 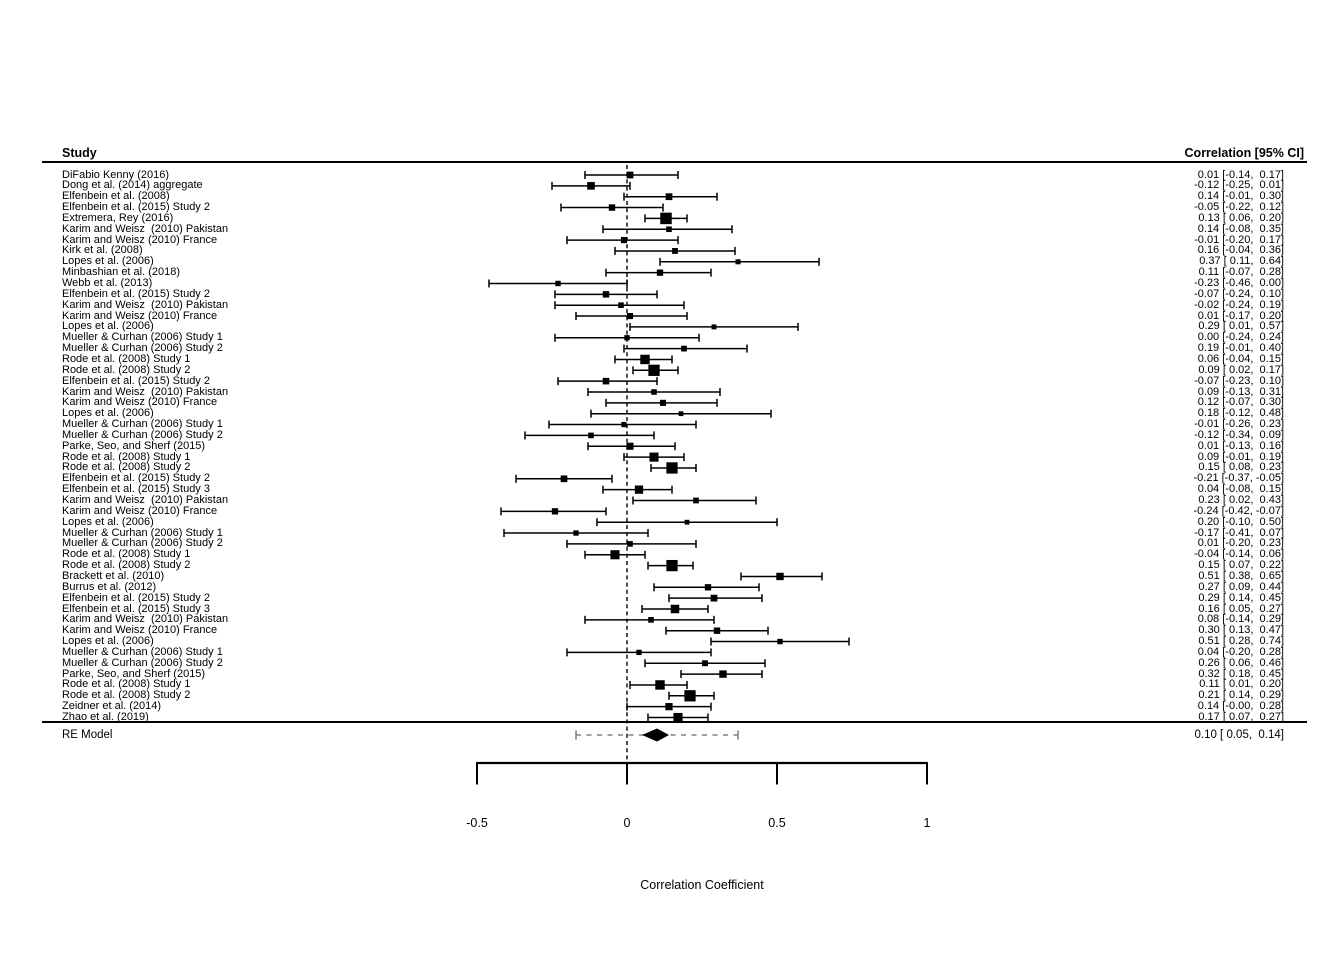 I want to click on study-annotation: 0.04 [-0.20, 0.28], so click(x=1240, y=651).